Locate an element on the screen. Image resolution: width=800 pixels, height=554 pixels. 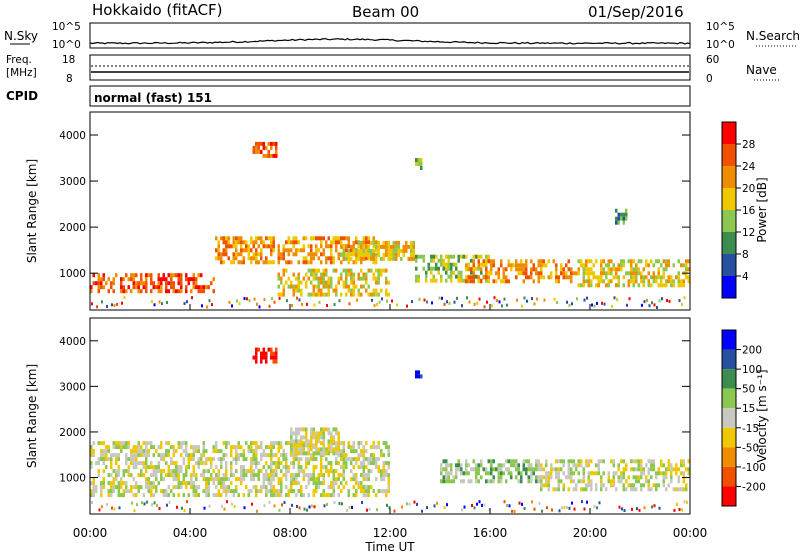
station-title: Hokkaido (fitACF) is located at coordinates (157, 10).